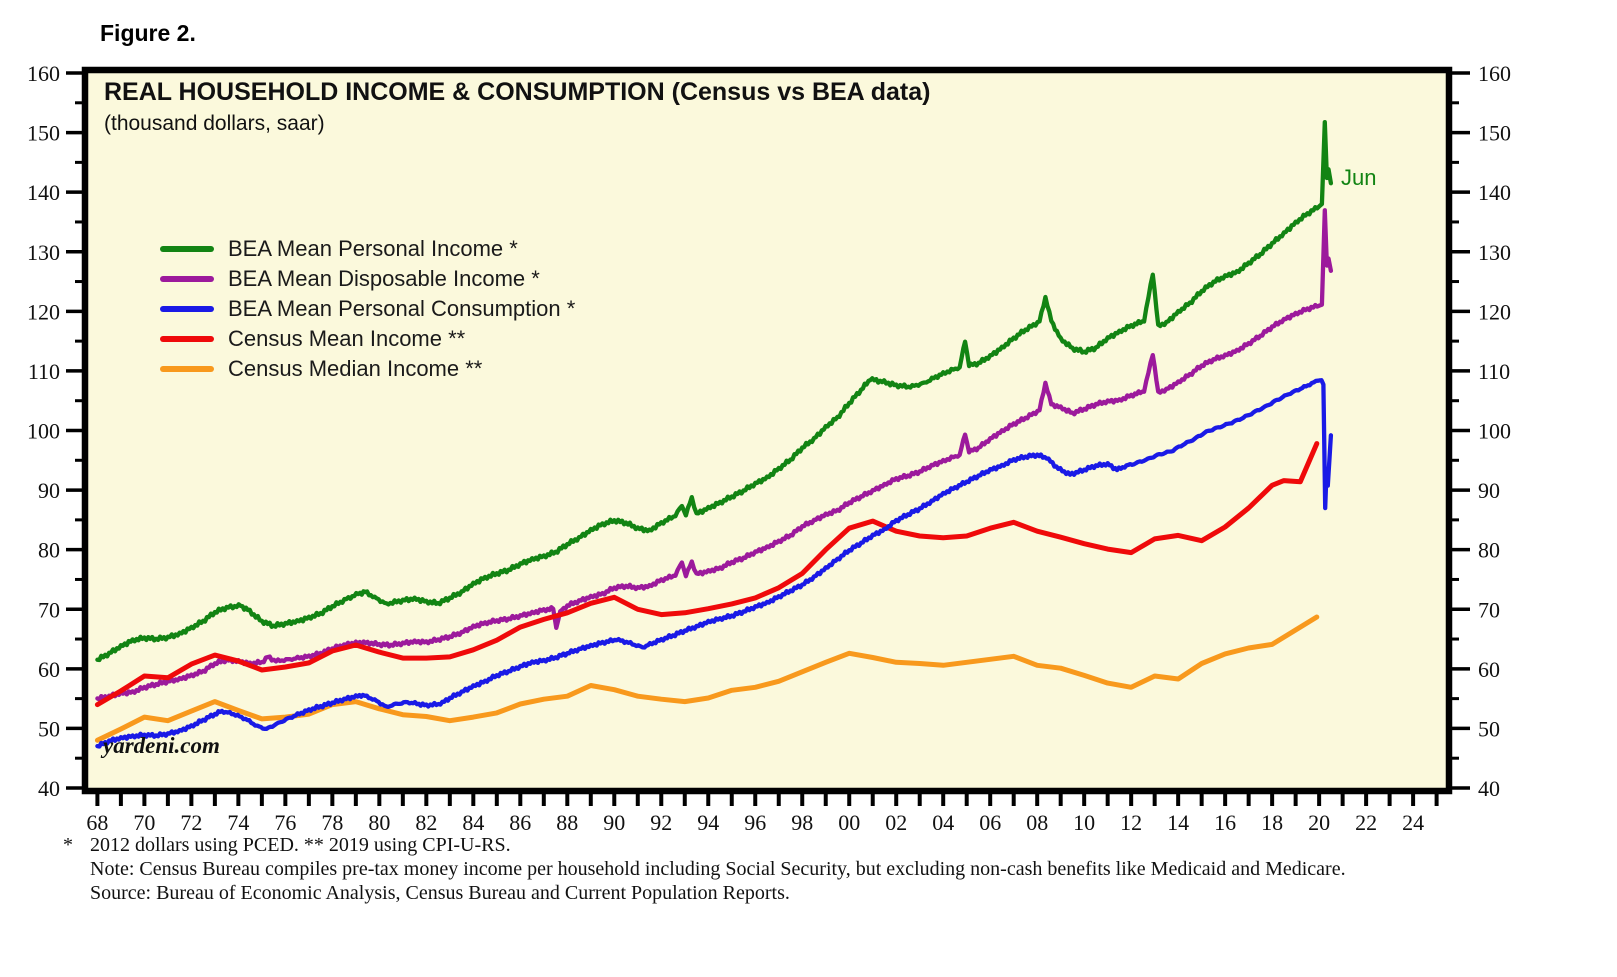 The image size is (1617, 977). Describe the element at coordinates (43, 133) in the screenshot. I see `y-tick-label-left: 150` at that location.